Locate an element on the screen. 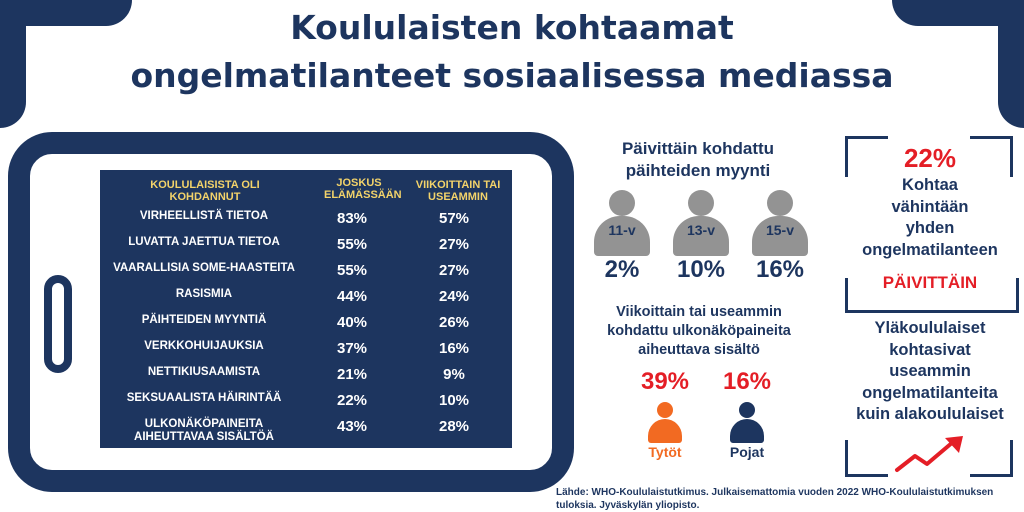 The width and height of the screenshot is (1024, 512). person-icon-13: 13-v is located at coordinates (701, 225).